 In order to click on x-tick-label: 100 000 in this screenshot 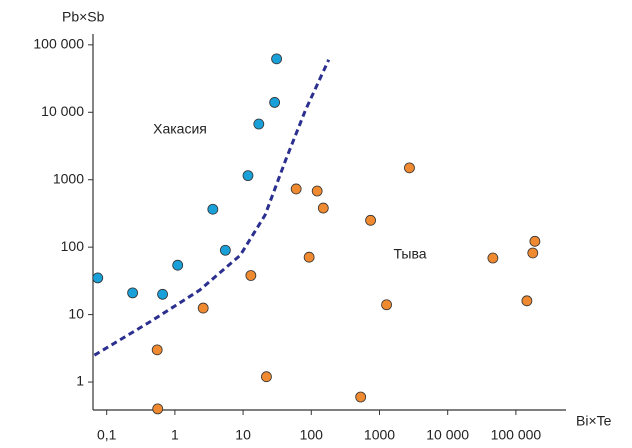, I will do `click(516, 435)`.